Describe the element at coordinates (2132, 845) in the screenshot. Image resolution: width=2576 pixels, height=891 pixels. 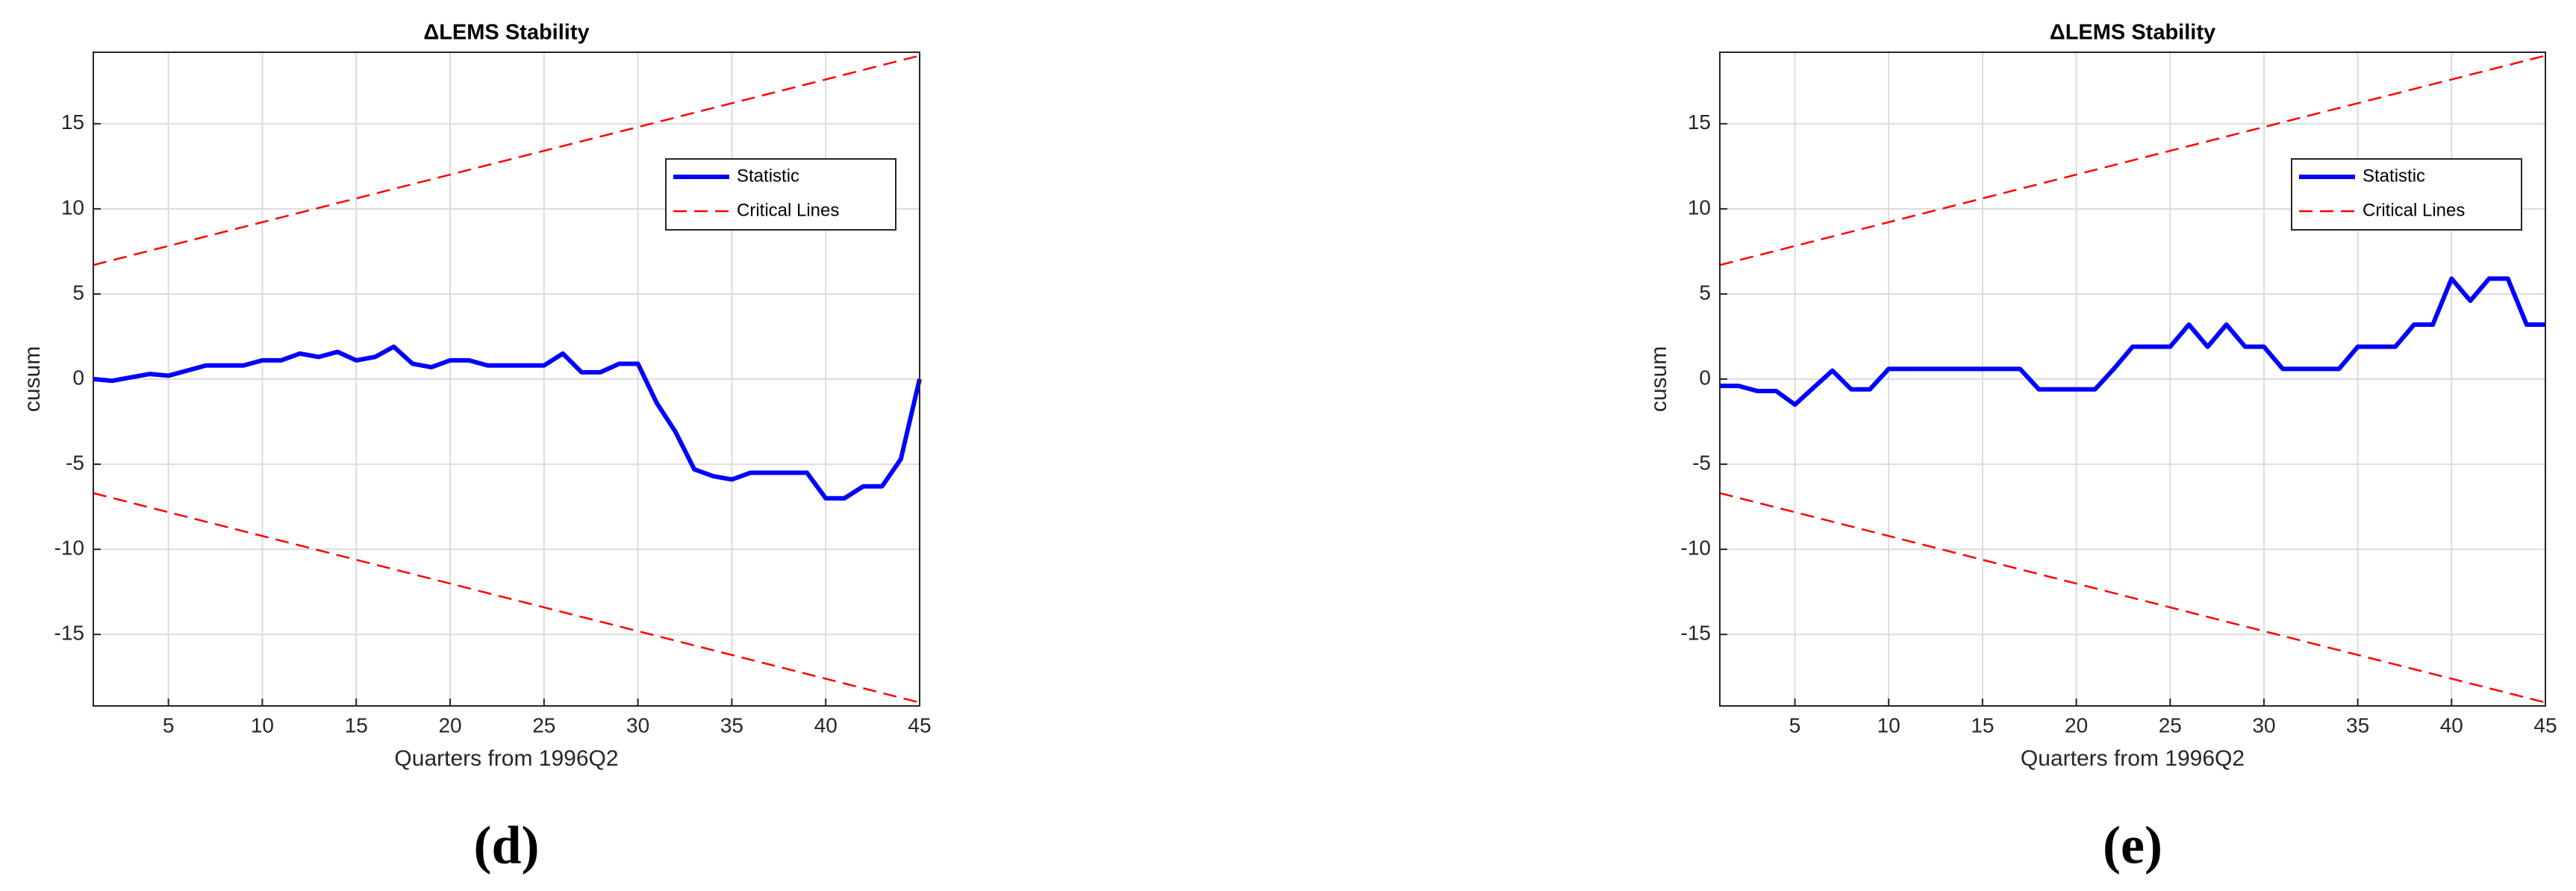
I see `caption: (e)` at that location.